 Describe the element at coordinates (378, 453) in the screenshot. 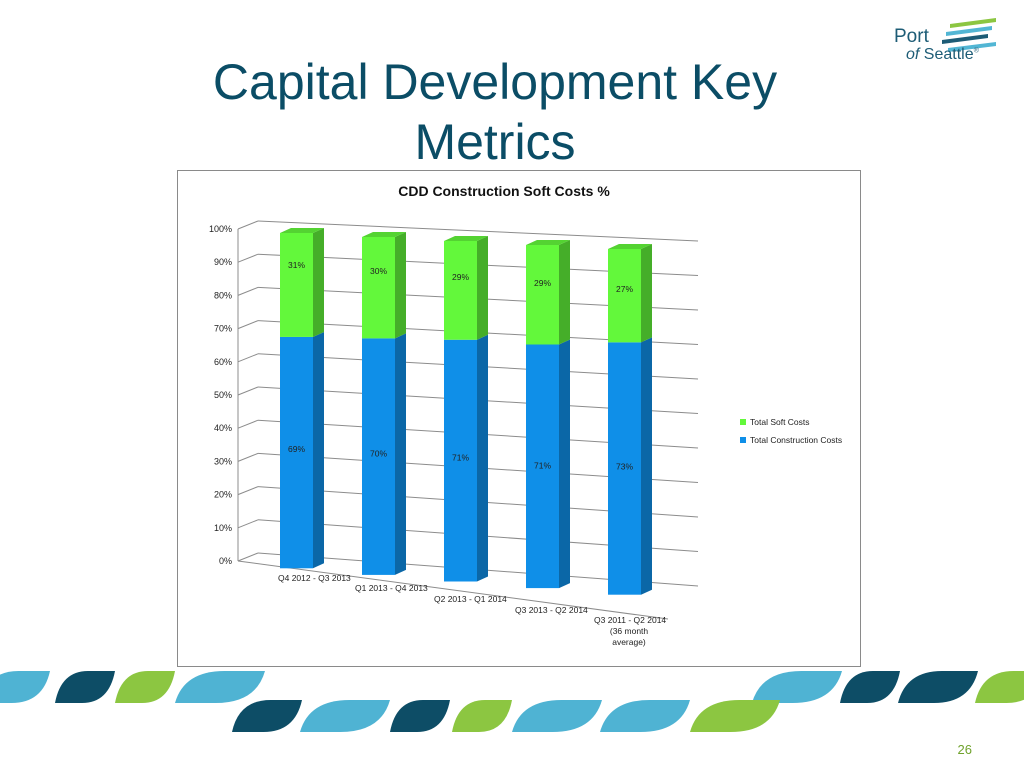

I see `data-label-construction: 70%` at that location.